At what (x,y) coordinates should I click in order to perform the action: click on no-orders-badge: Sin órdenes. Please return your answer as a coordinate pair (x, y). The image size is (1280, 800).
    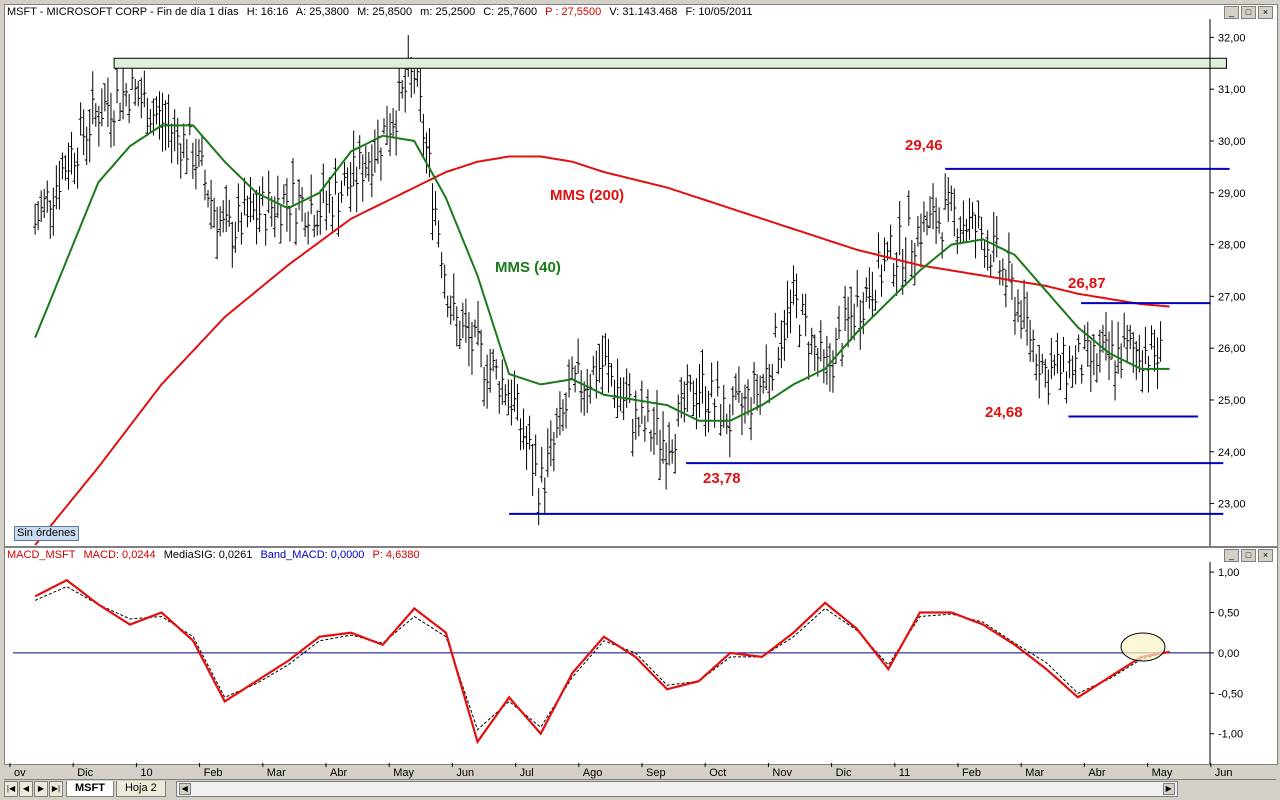
    Looking at the image, I should click on (46, 533).